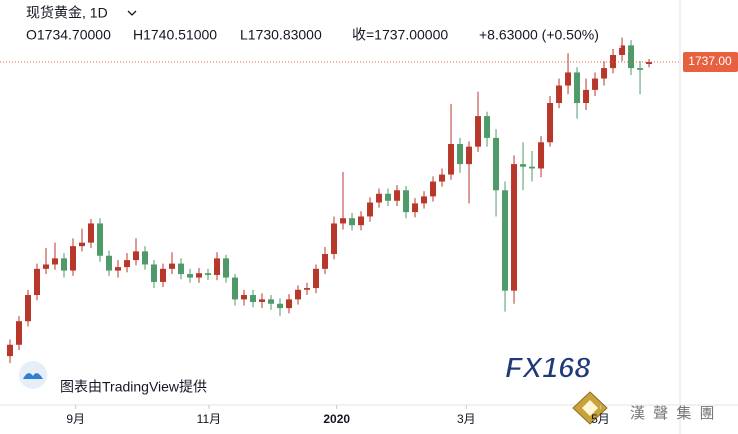 Image resolution: width=738 pixels, height=434 pixels. What do you see at coordinates (590, 408) in the screenshot?
I see `brand-emblem-inner` at bounding box center [590, 408].